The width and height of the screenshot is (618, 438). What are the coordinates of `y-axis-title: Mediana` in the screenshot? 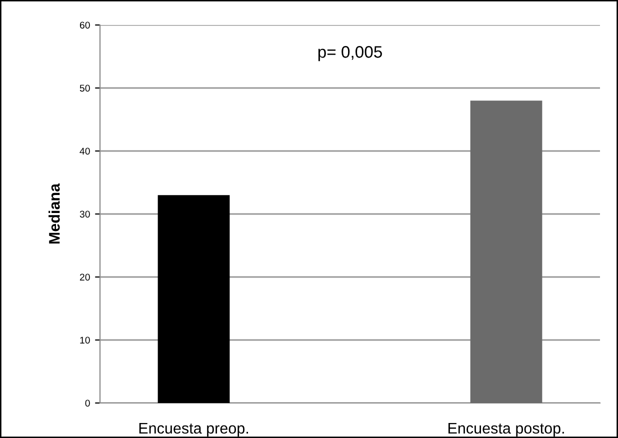 It's located at (54, 213).